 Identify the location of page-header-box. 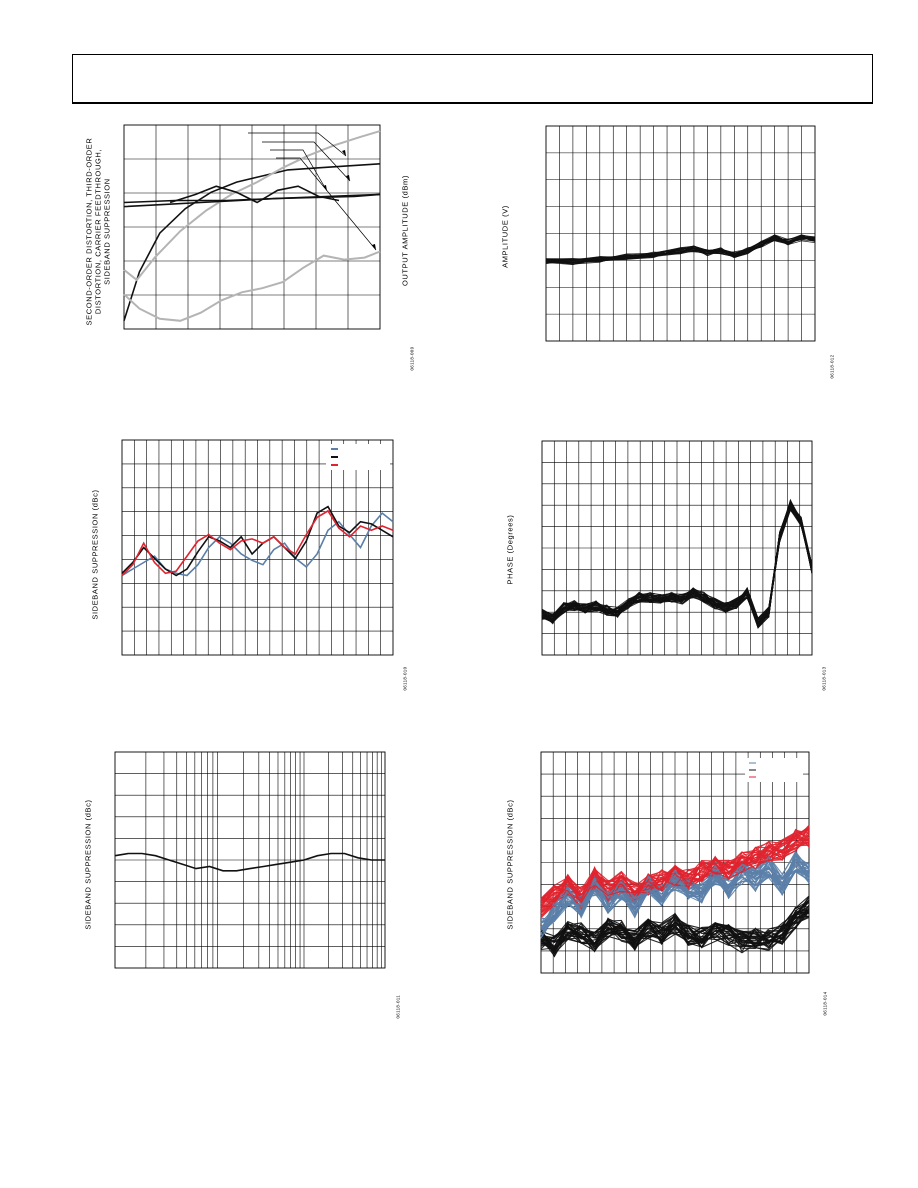
(472, 79).